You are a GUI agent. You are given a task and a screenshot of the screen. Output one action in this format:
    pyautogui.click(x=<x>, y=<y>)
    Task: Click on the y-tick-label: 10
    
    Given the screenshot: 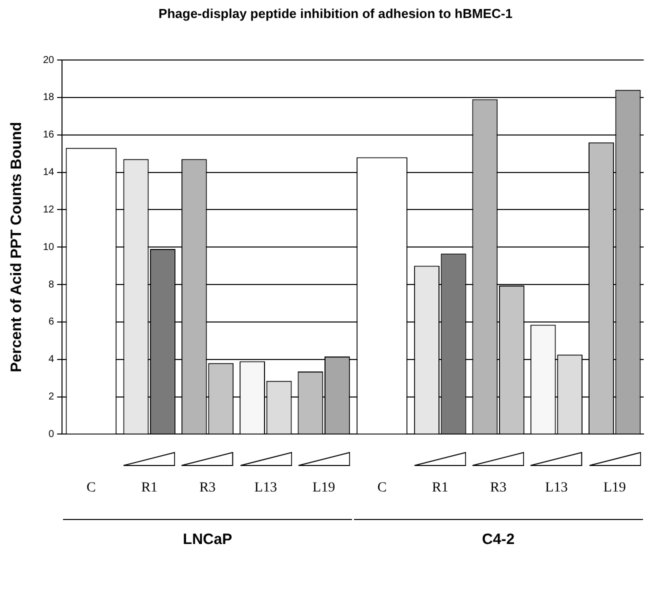 What is the action you would take?
    pyautogui.click(x=49, y=247)
    